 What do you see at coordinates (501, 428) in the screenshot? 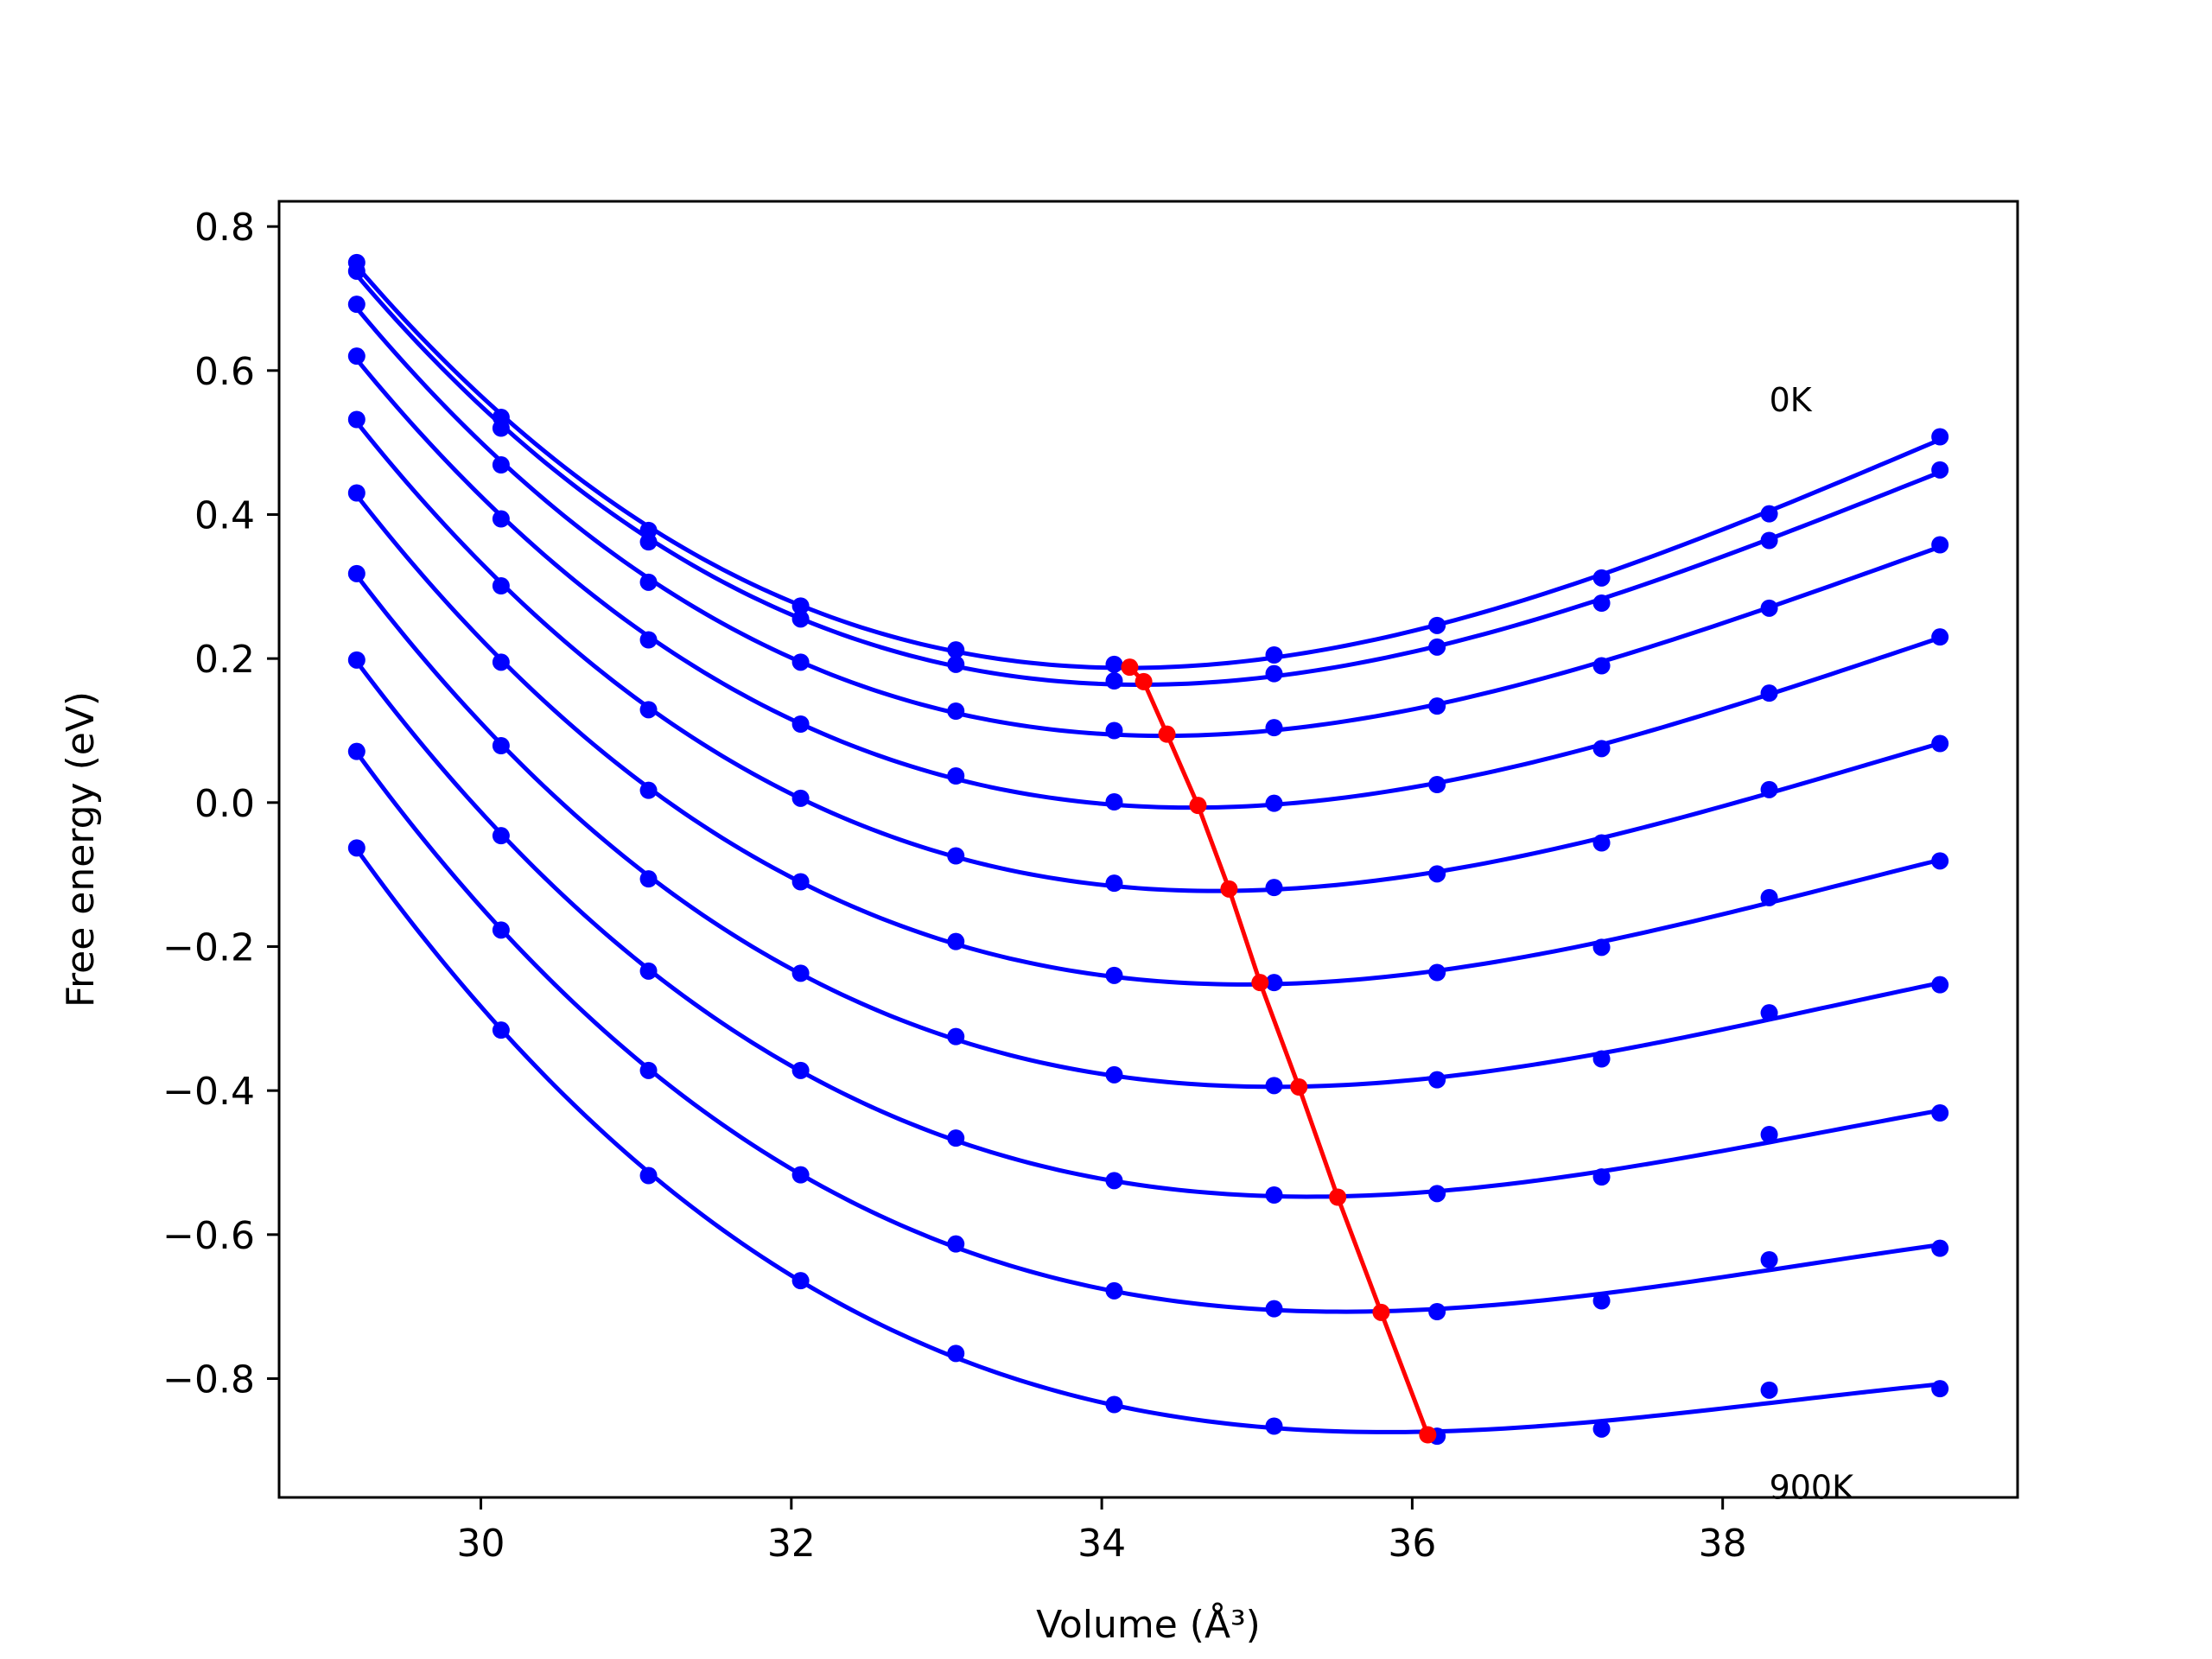
I see `data-point-s1-p1` at bounding box center [501, 428].